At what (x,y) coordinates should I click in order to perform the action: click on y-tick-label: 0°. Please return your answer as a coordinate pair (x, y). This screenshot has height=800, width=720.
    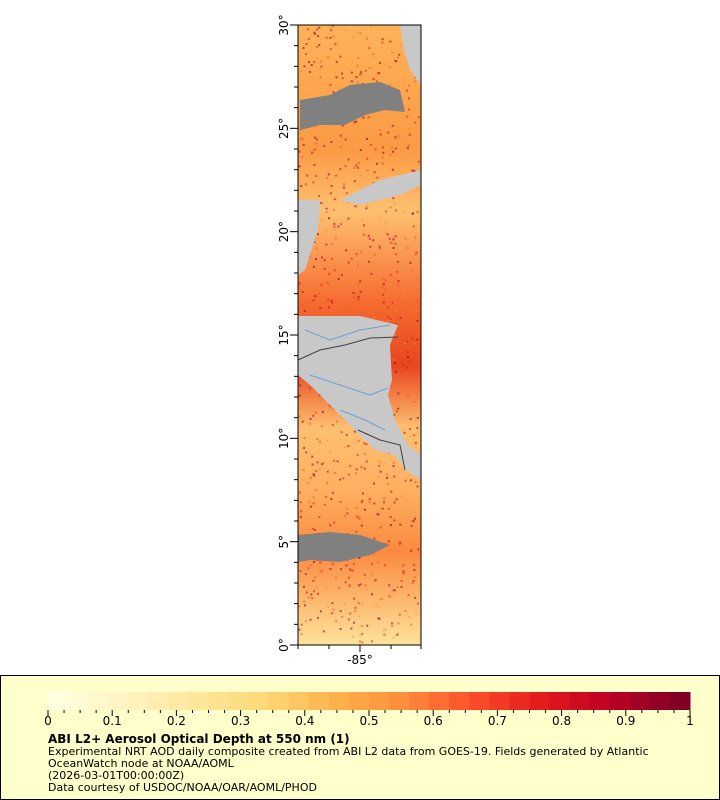
    Looking at the image, I should click on (284, 645).